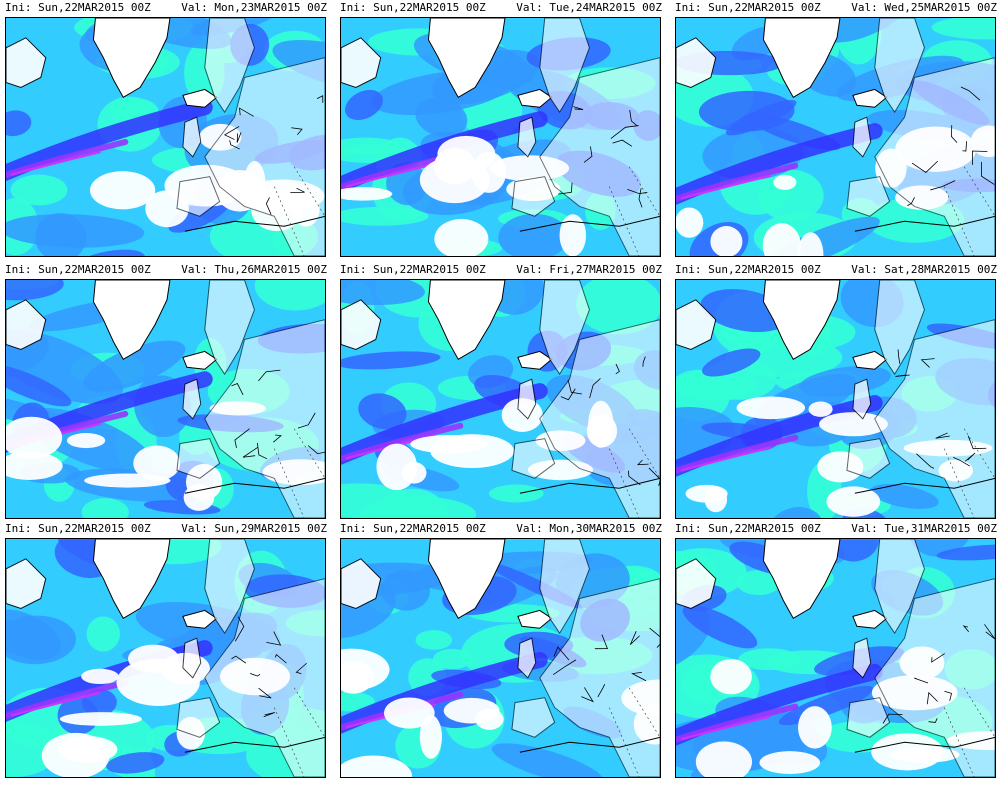 Image resolution: width=1007 pixels, height=788 pixels. Describe the element at coordinates (924, 269) in the screenshot. I see `valid-time-label: Val: Sat,28MAR2015 00Z` at that location.